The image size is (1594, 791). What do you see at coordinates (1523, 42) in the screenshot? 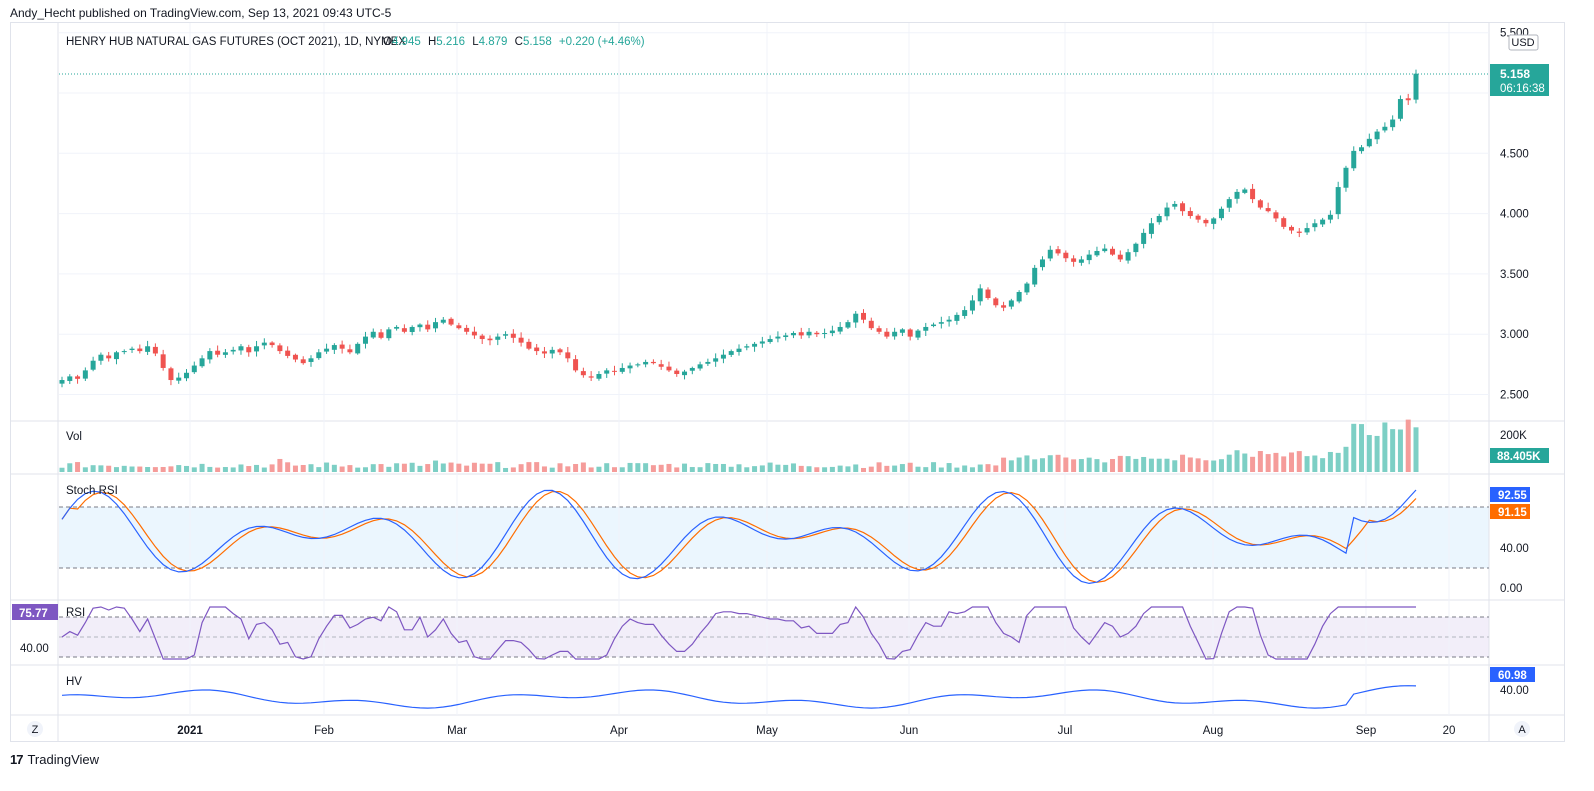
I see `currency-badge` at bounding box center [1523, 42].